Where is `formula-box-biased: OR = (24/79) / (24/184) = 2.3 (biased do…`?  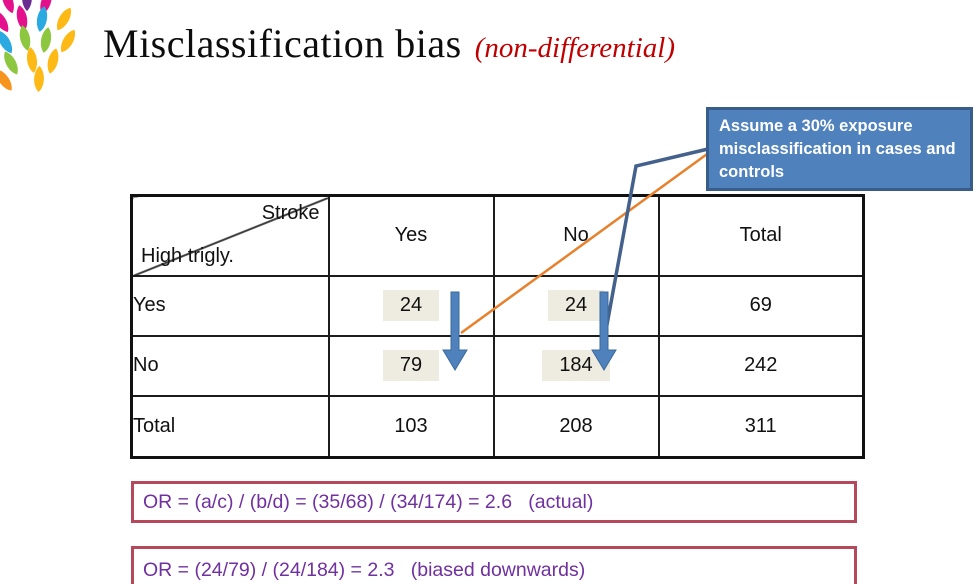 formula-box-biased: OR = (24/79) / (24/184) = 2.3 (biased do… is located at coordinates (494, 565).